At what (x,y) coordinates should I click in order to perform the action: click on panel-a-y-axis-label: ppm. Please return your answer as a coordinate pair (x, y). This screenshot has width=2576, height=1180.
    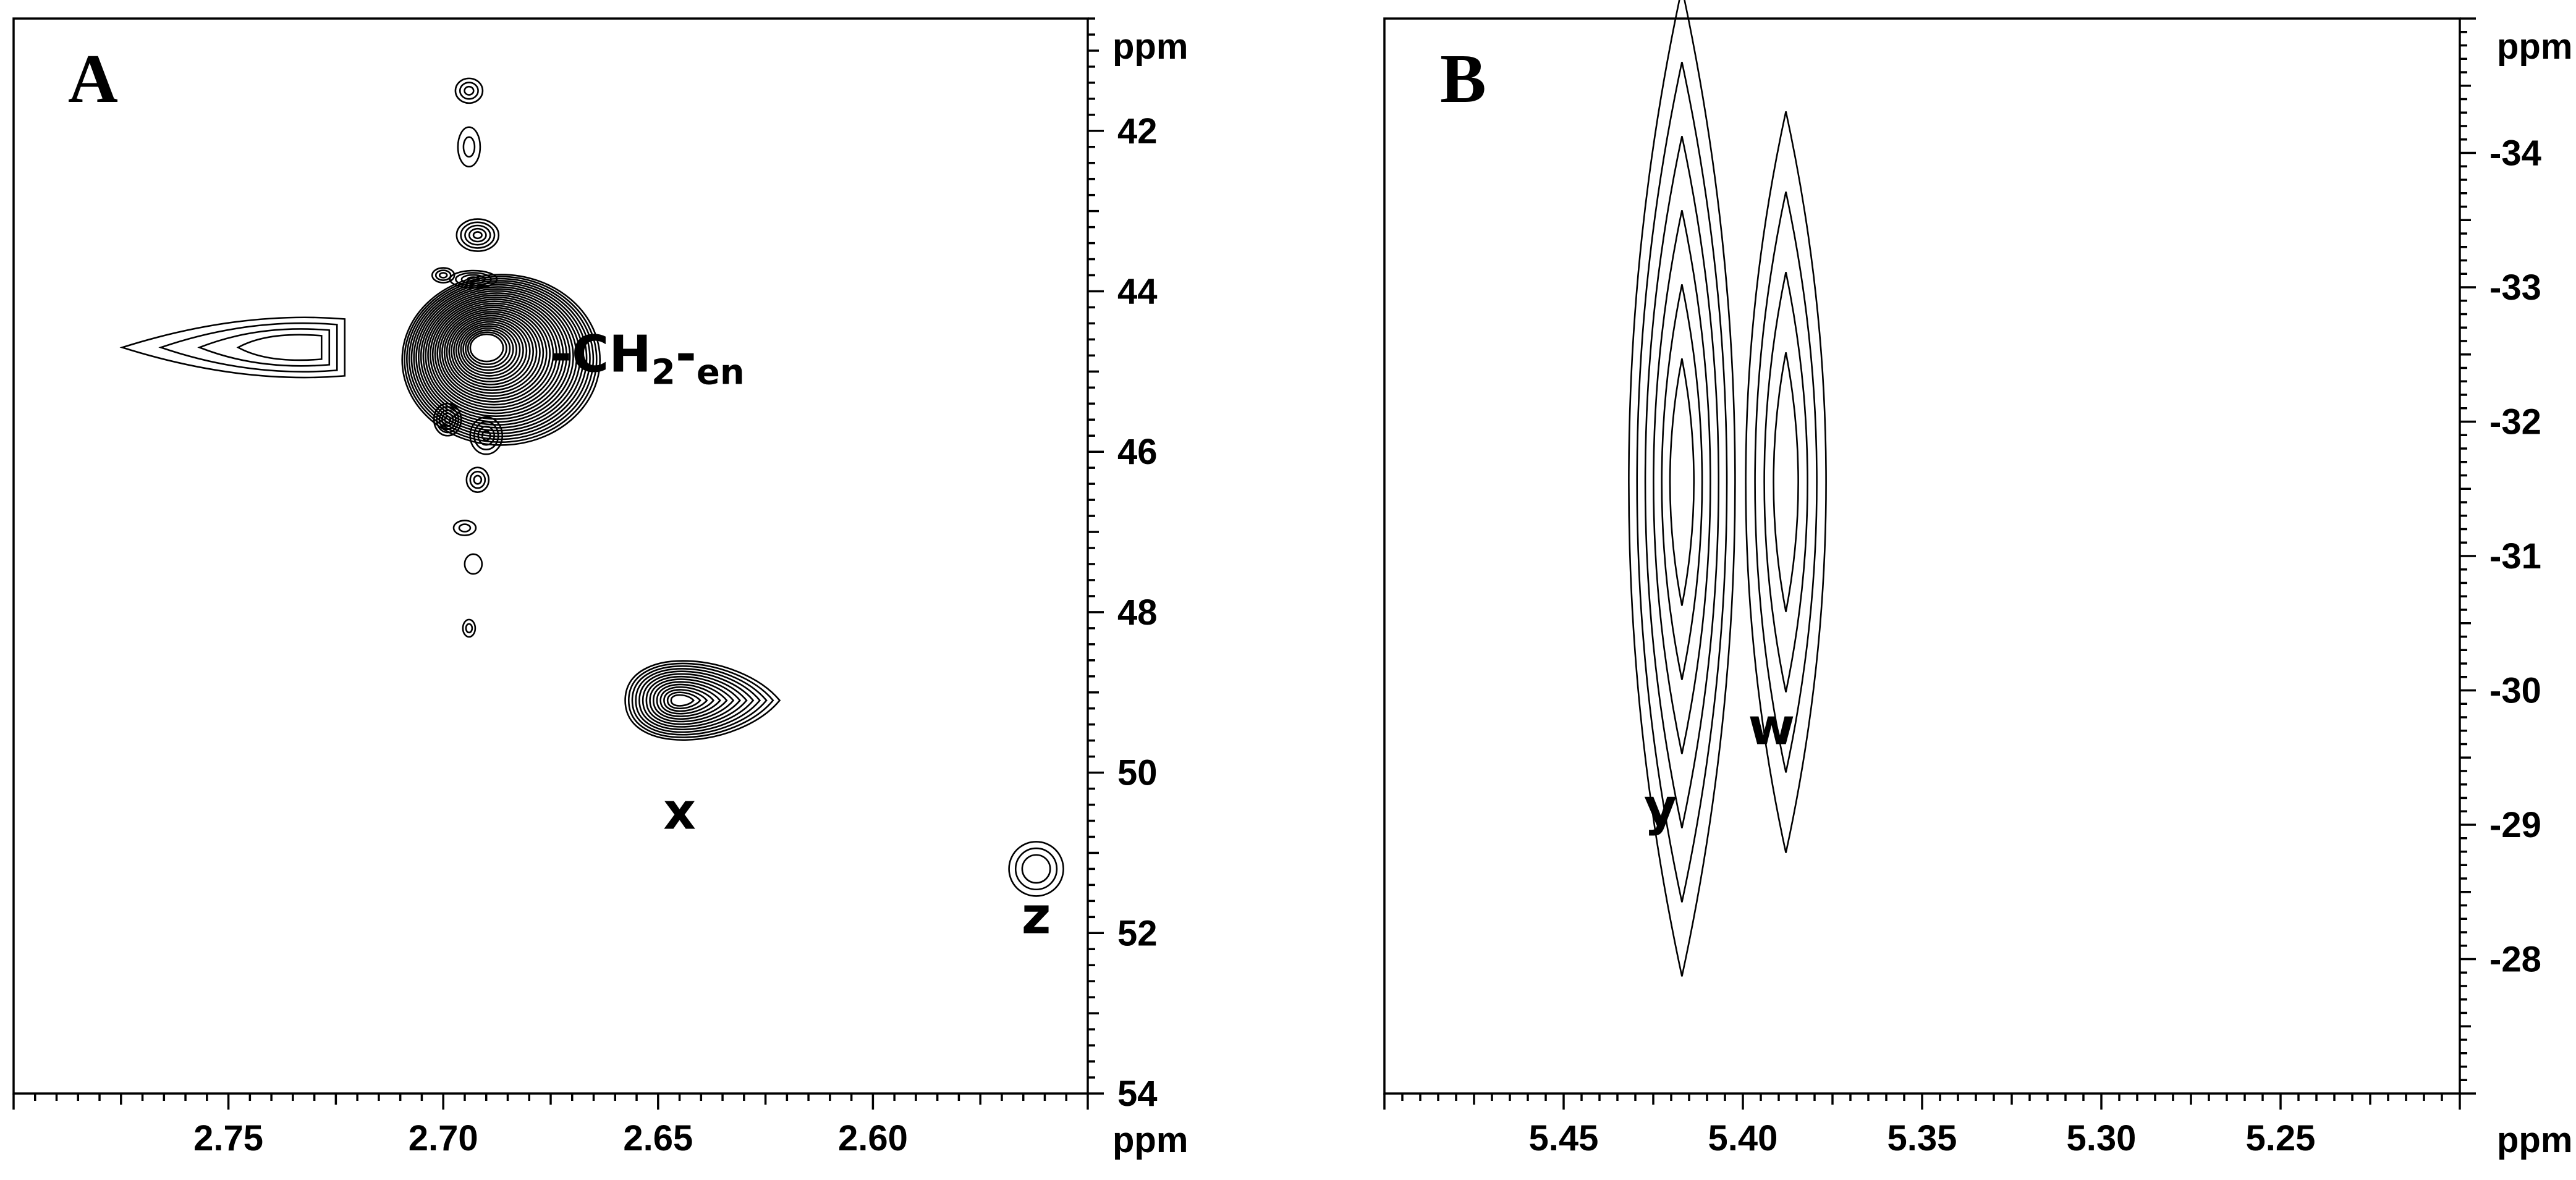
    Looking at the image, I should click on (1150, 47).